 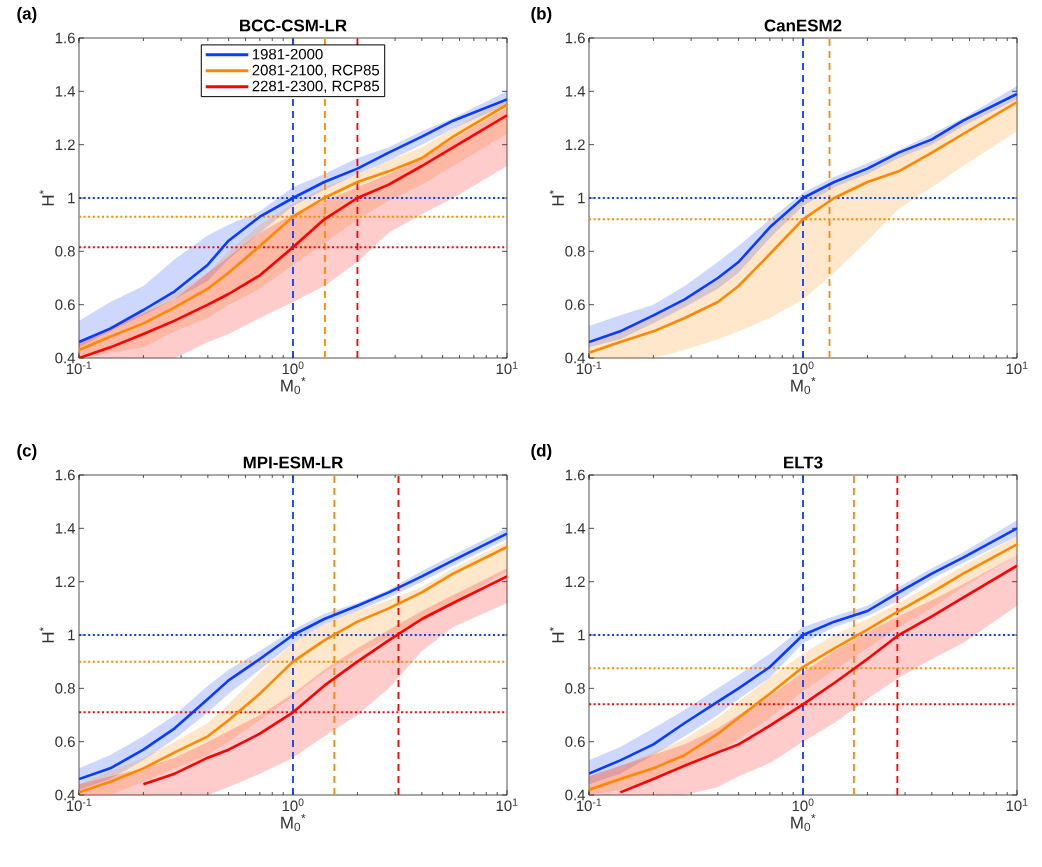 I want to click on text: (c), so click(x=27, y=452).